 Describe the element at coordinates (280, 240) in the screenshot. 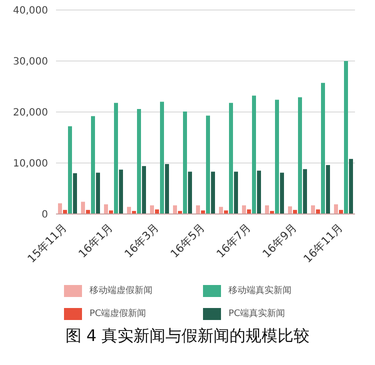

I see `x-tick-label: 16年9月` at that location.